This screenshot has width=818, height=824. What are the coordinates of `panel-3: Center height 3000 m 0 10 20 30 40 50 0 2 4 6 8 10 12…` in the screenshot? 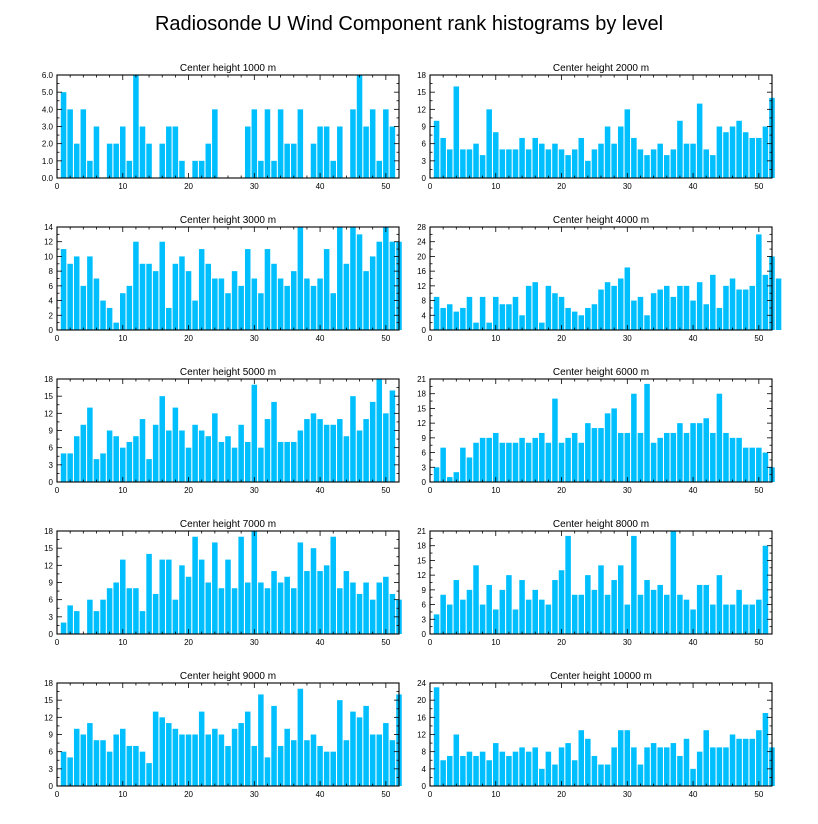 It's located at (223, 279).